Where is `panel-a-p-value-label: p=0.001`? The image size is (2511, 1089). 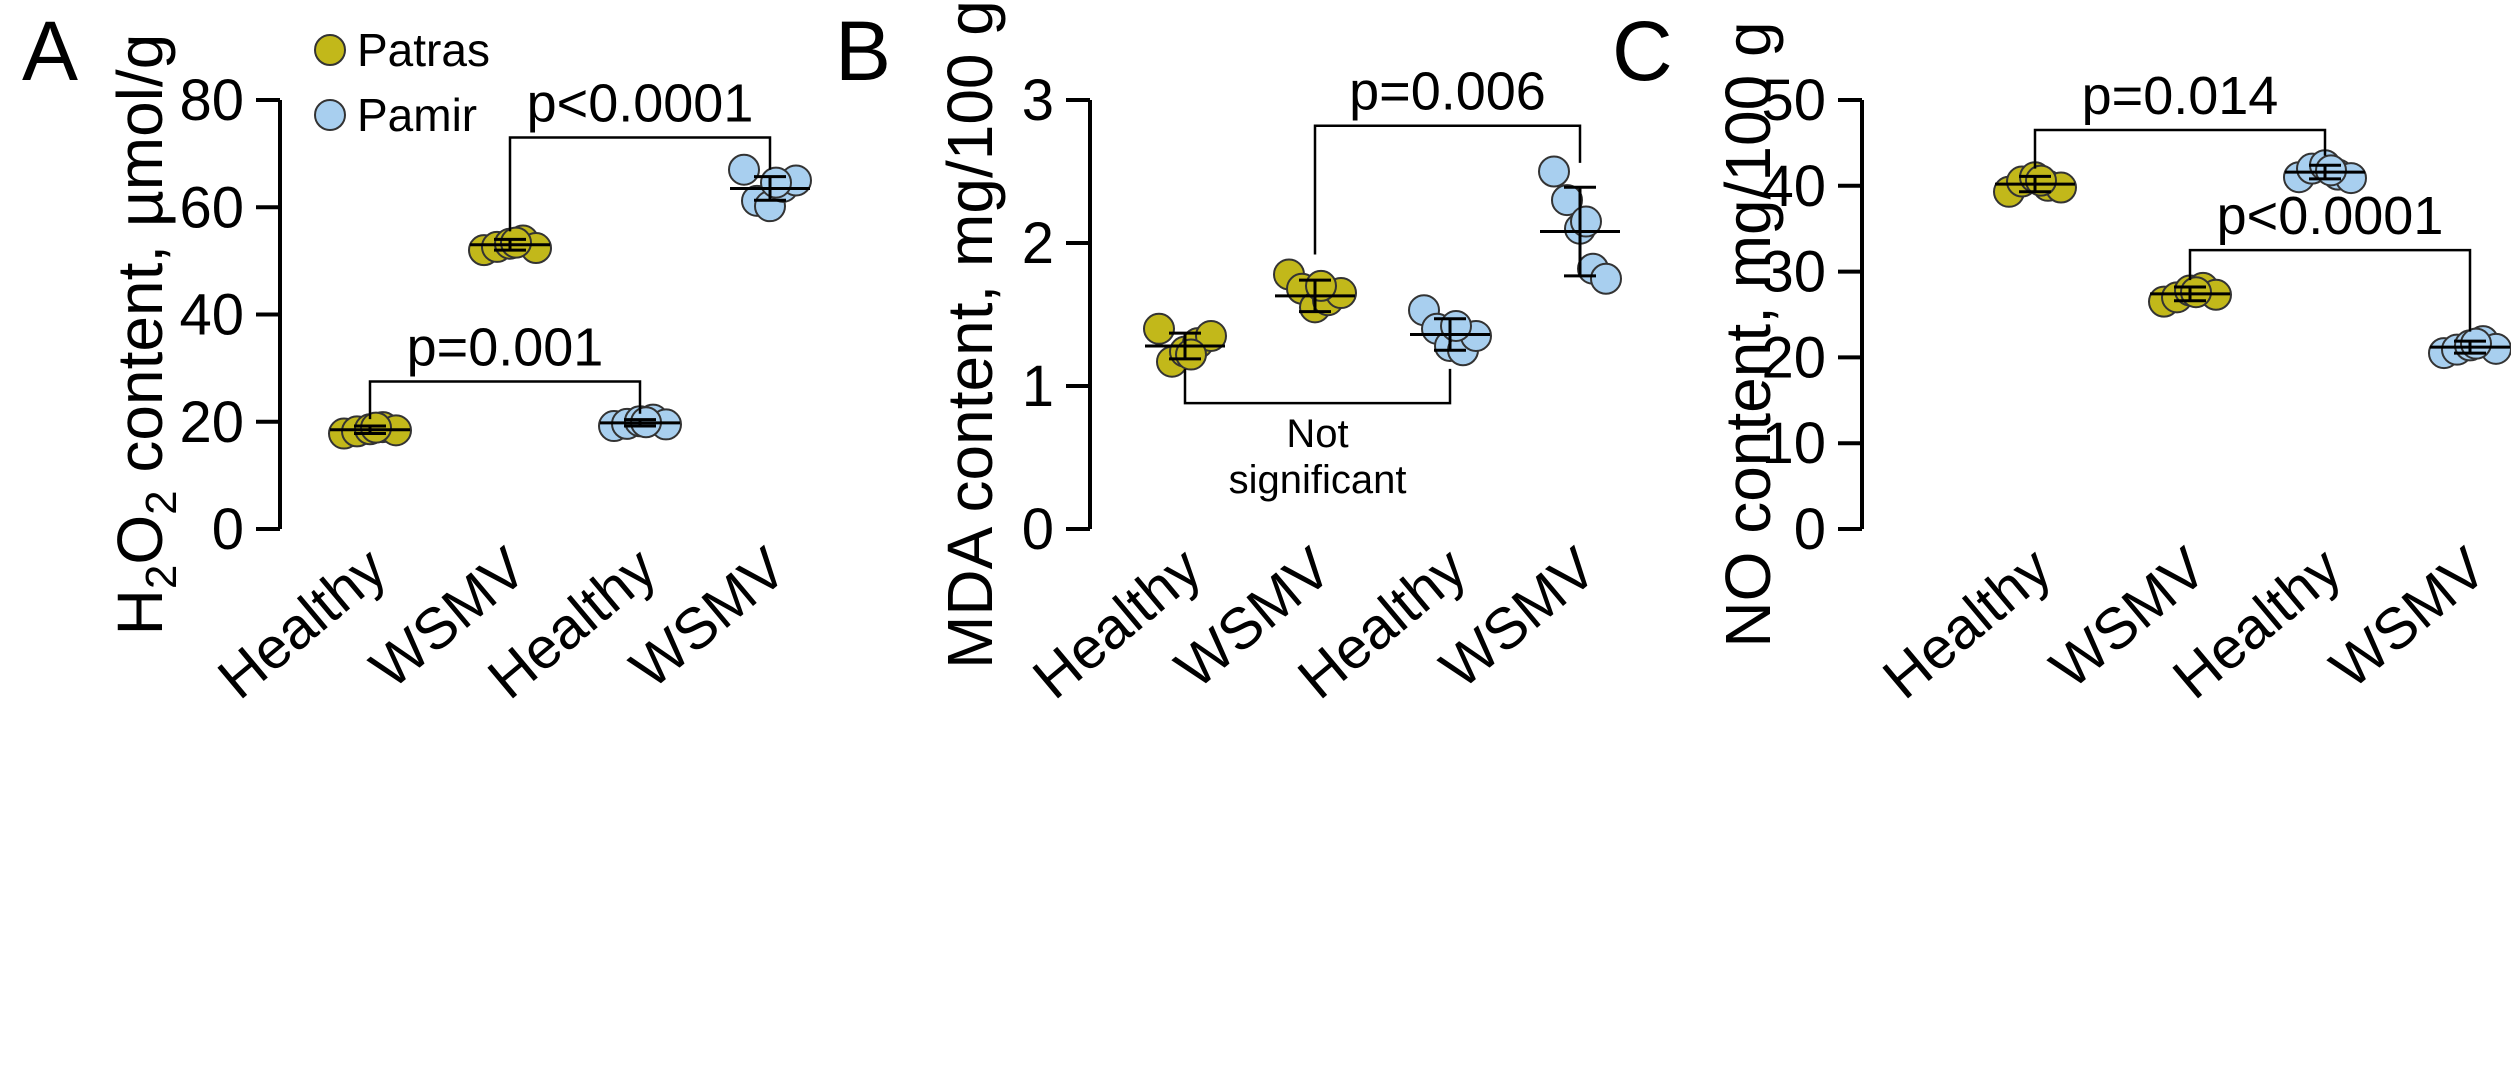 panel-a-p-value-label: p=0.001 is located at coordinates (505, 348).